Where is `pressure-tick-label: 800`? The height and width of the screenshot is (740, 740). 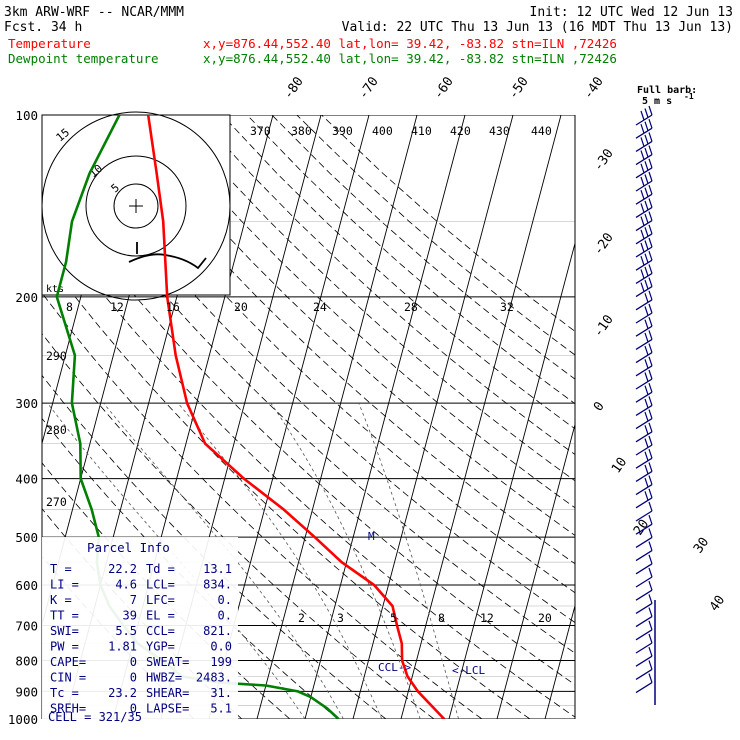
pressure-tick-label: 800 is located at coordinates (26, 660).